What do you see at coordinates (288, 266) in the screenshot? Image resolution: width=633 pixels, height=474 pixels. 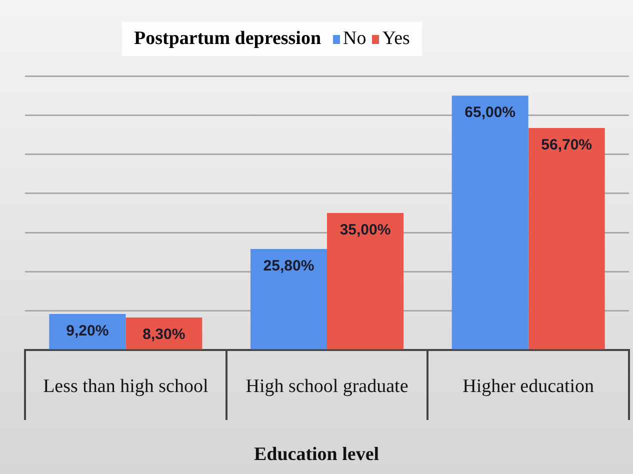 I see `data-label: 25,80%` at bounding box center [288, 266].